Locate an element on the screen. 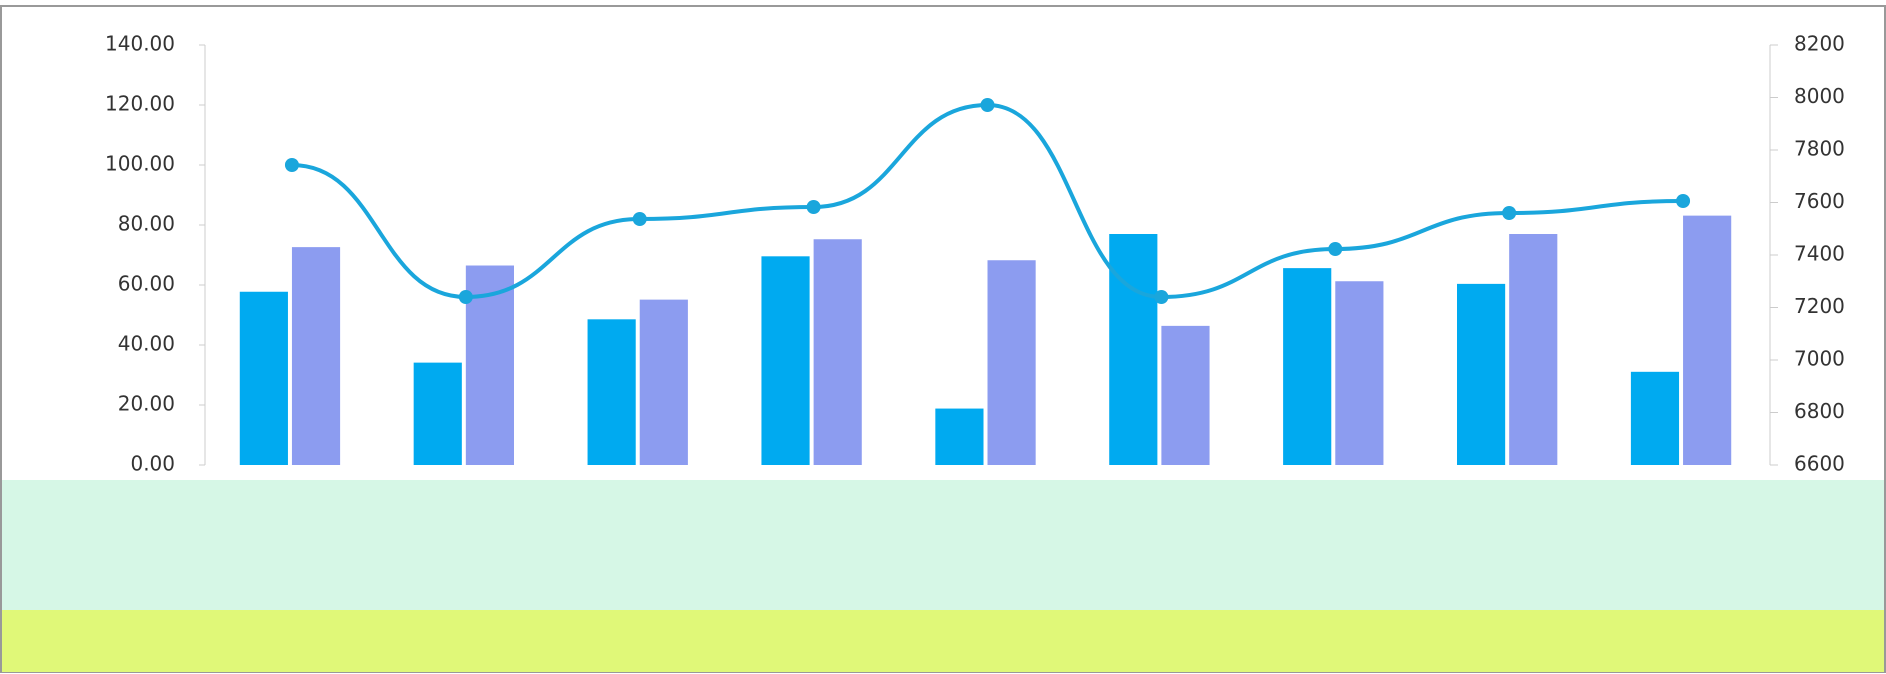 The image size is (1886, 674). footer-strip is located at coordinates (943, 641).